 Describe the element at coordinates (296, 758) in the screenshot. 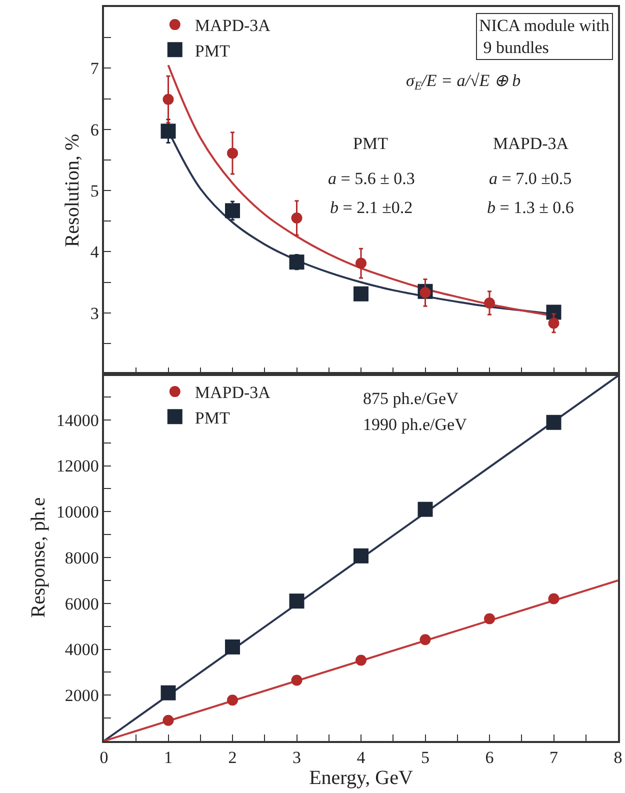

I see `x-tick-label: 3` at that location.